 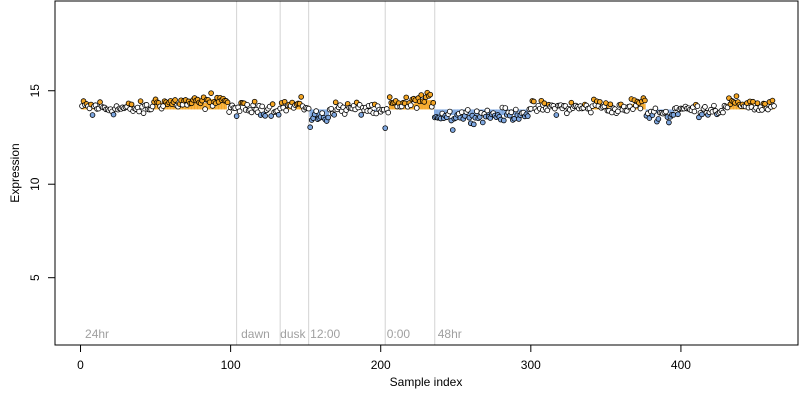 I want to click on x-tick-label: 200, so click(x=381, y=365).